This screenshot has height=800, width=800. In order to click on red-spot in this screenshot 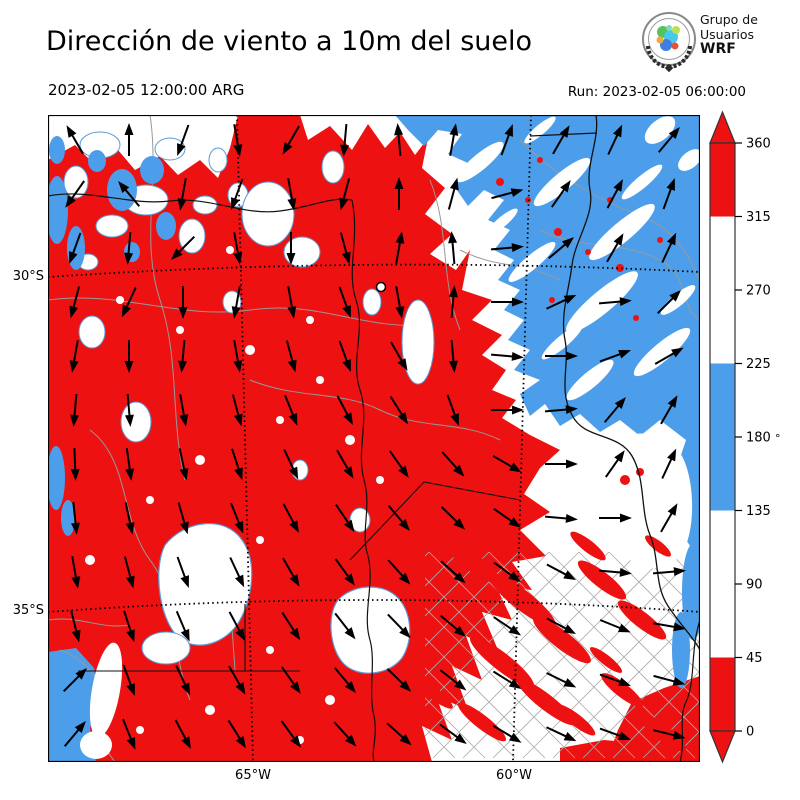, I will do `click(625, 480)`.